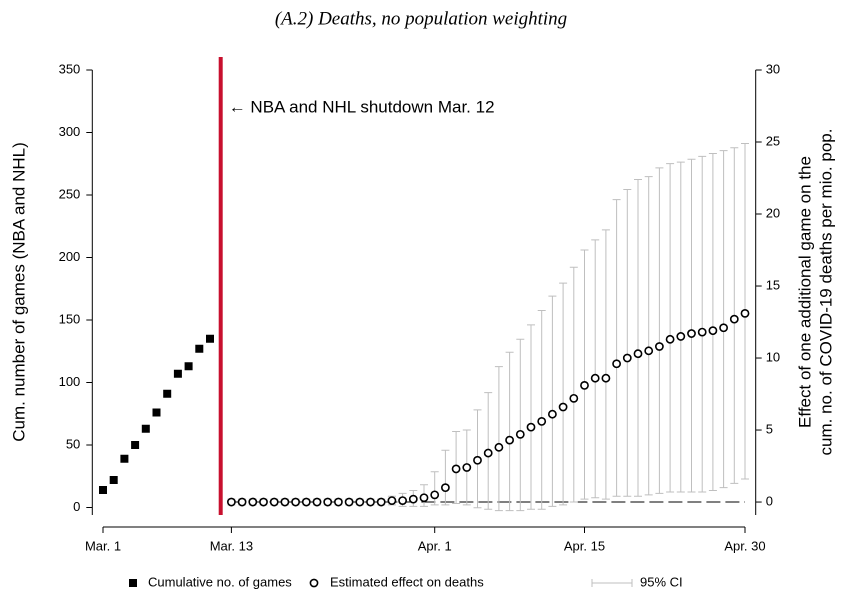 The image size is (843, 598). What do you see at coordinates (804, 292) in the screenshot?
I see `y2-axis-label: Effect of one additional game on the` at bounding box center [804, 292].